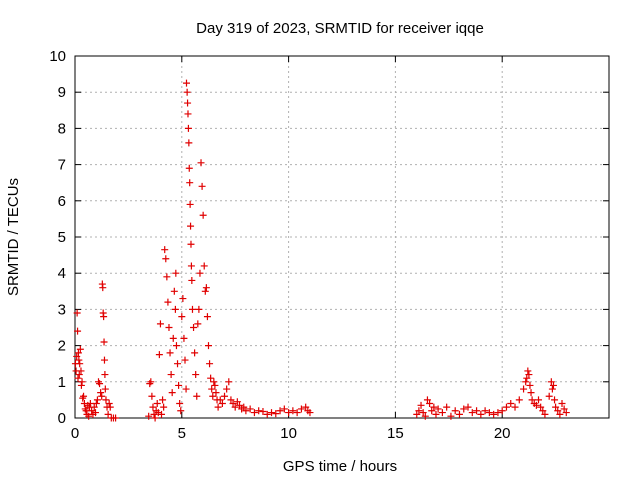  I want to click on y-tick-label: 7, so click(62, 165).